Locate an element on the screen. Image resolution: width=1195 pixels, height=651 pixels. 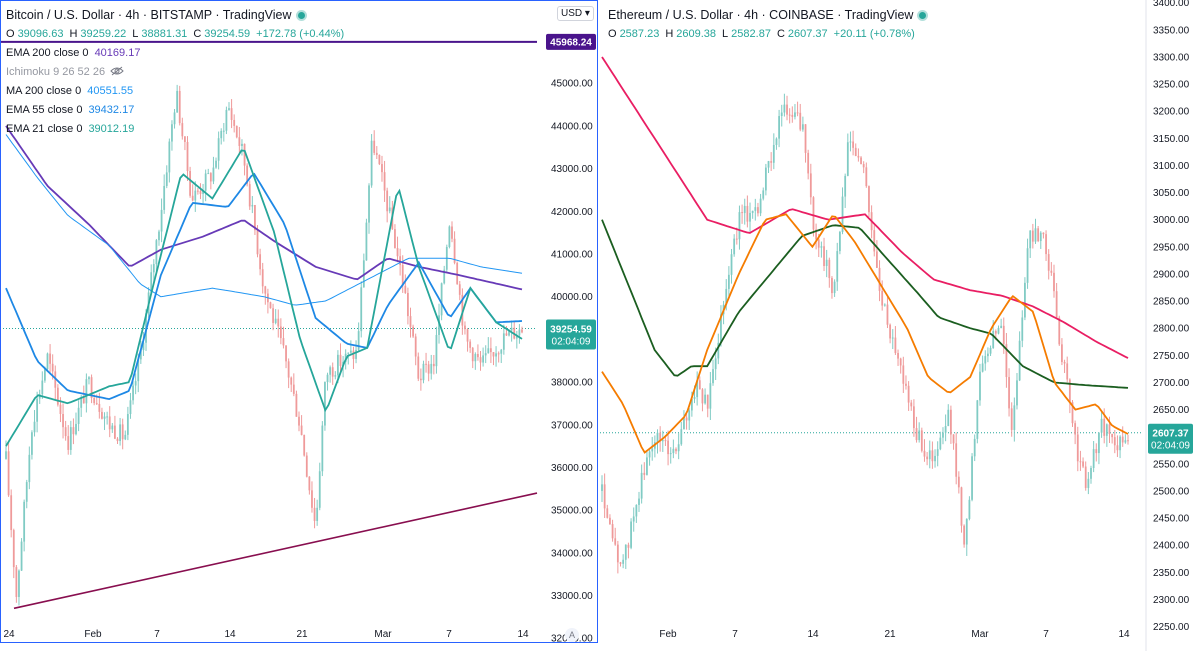
indicator-ma200: MA 200 close 0 40551.55 is located at coordinates (178, 91).